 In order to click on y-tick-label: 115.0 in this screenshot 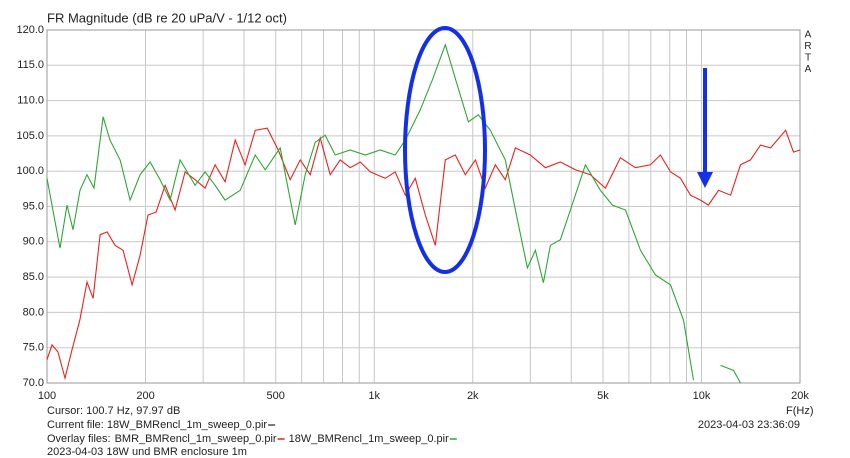, I will do `click(30, 65)`.